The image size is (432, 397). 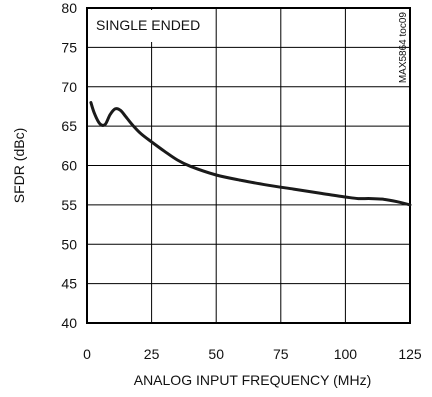 I want to click on y-tick-label: 45, so click(x=69, y=284).